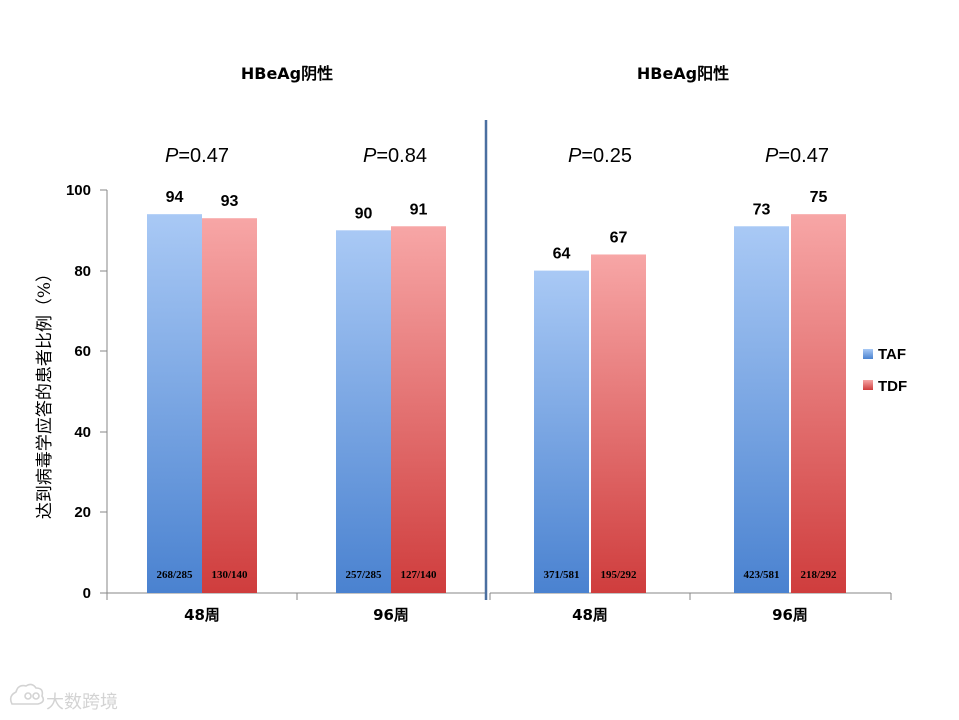 Image resolution: width=959 pixels, height=720 pixels. Describe the element at coordinates (45, 392) in the screenshot. I see `y-axis-title: 达到病毒学应答的患者比例（%）` at that location.